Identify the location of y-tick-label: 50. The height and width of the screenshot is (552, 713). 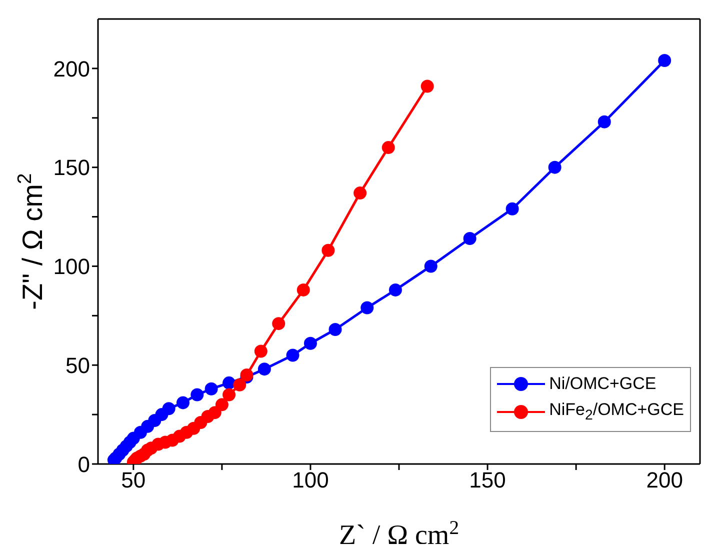
(78, 365).